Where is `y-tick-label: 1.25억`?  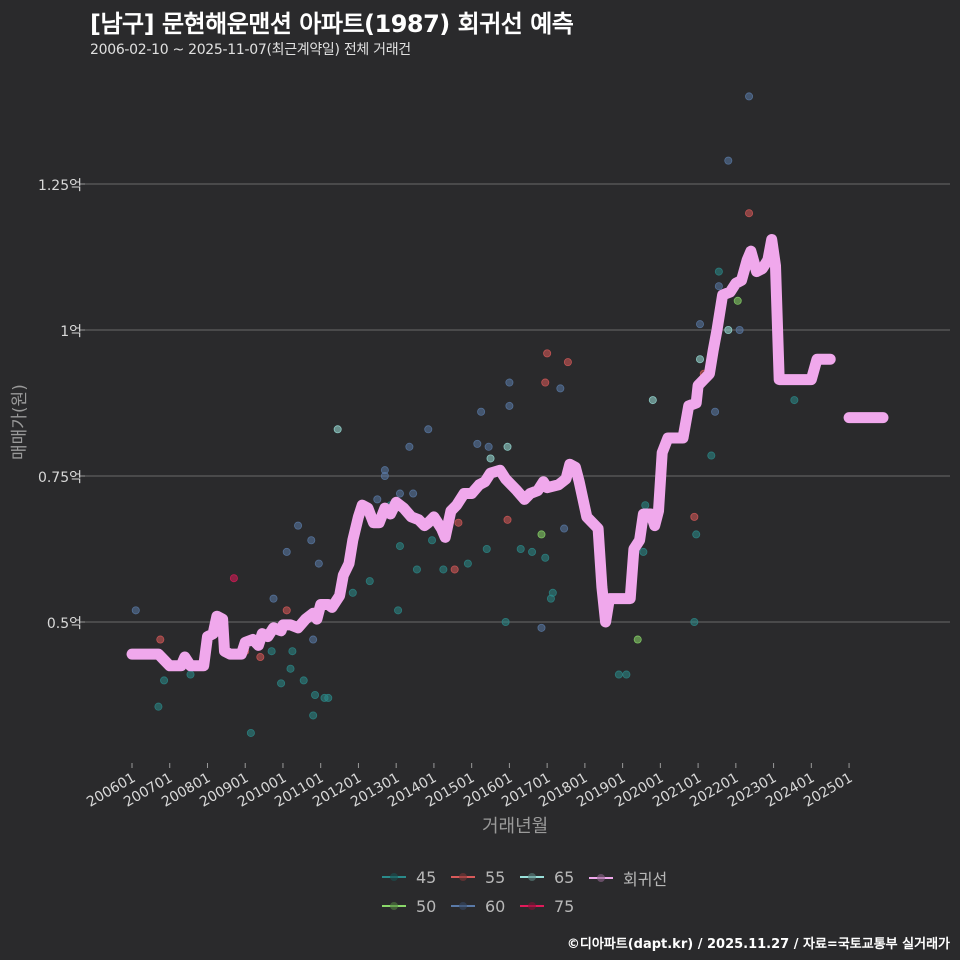
y-tick-label: 1.25억 is located at coordinates (59, 186).